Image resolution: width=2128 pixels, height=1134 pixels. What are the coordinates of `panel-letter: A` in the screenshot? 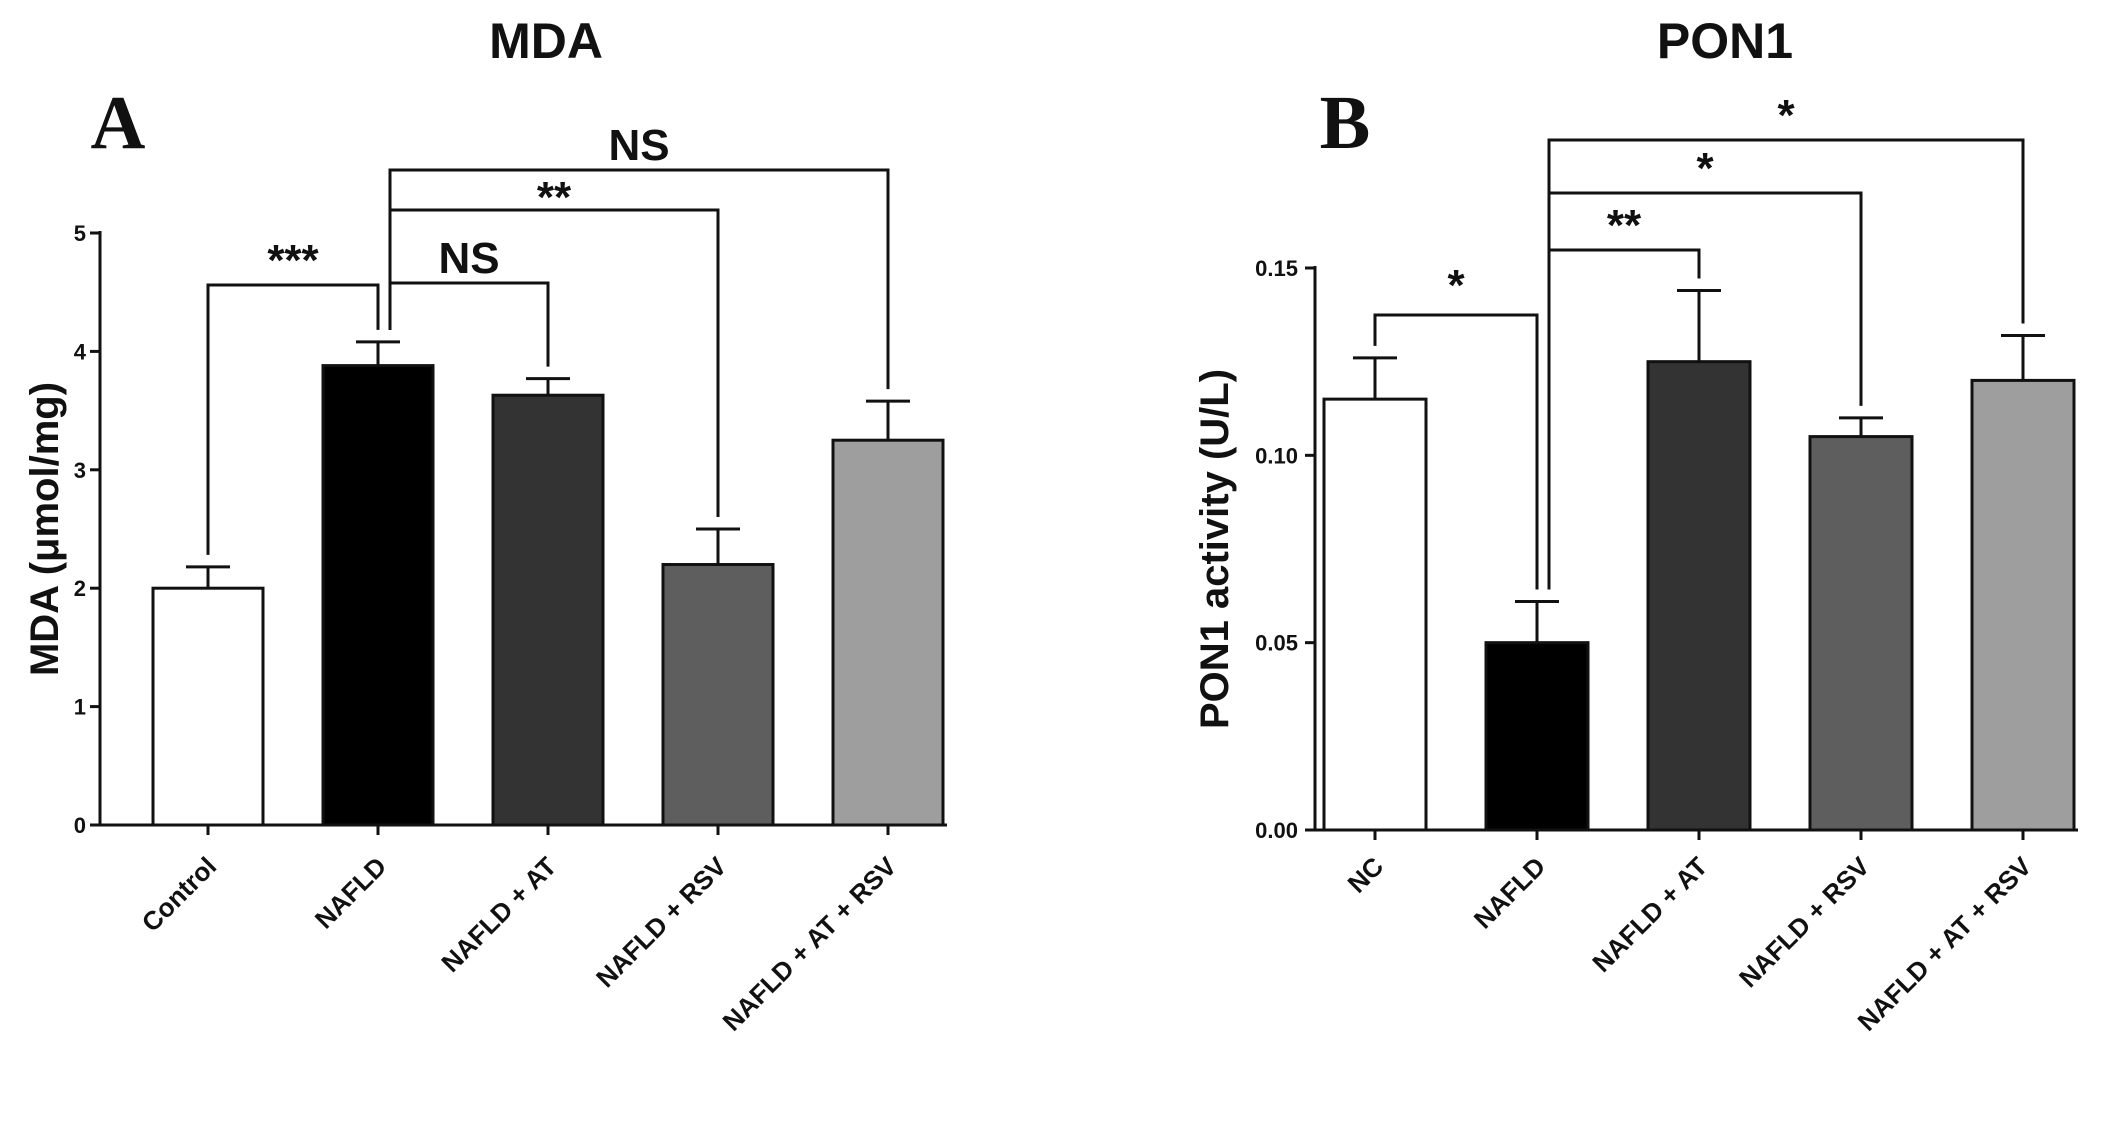 It's located at (118, 123).